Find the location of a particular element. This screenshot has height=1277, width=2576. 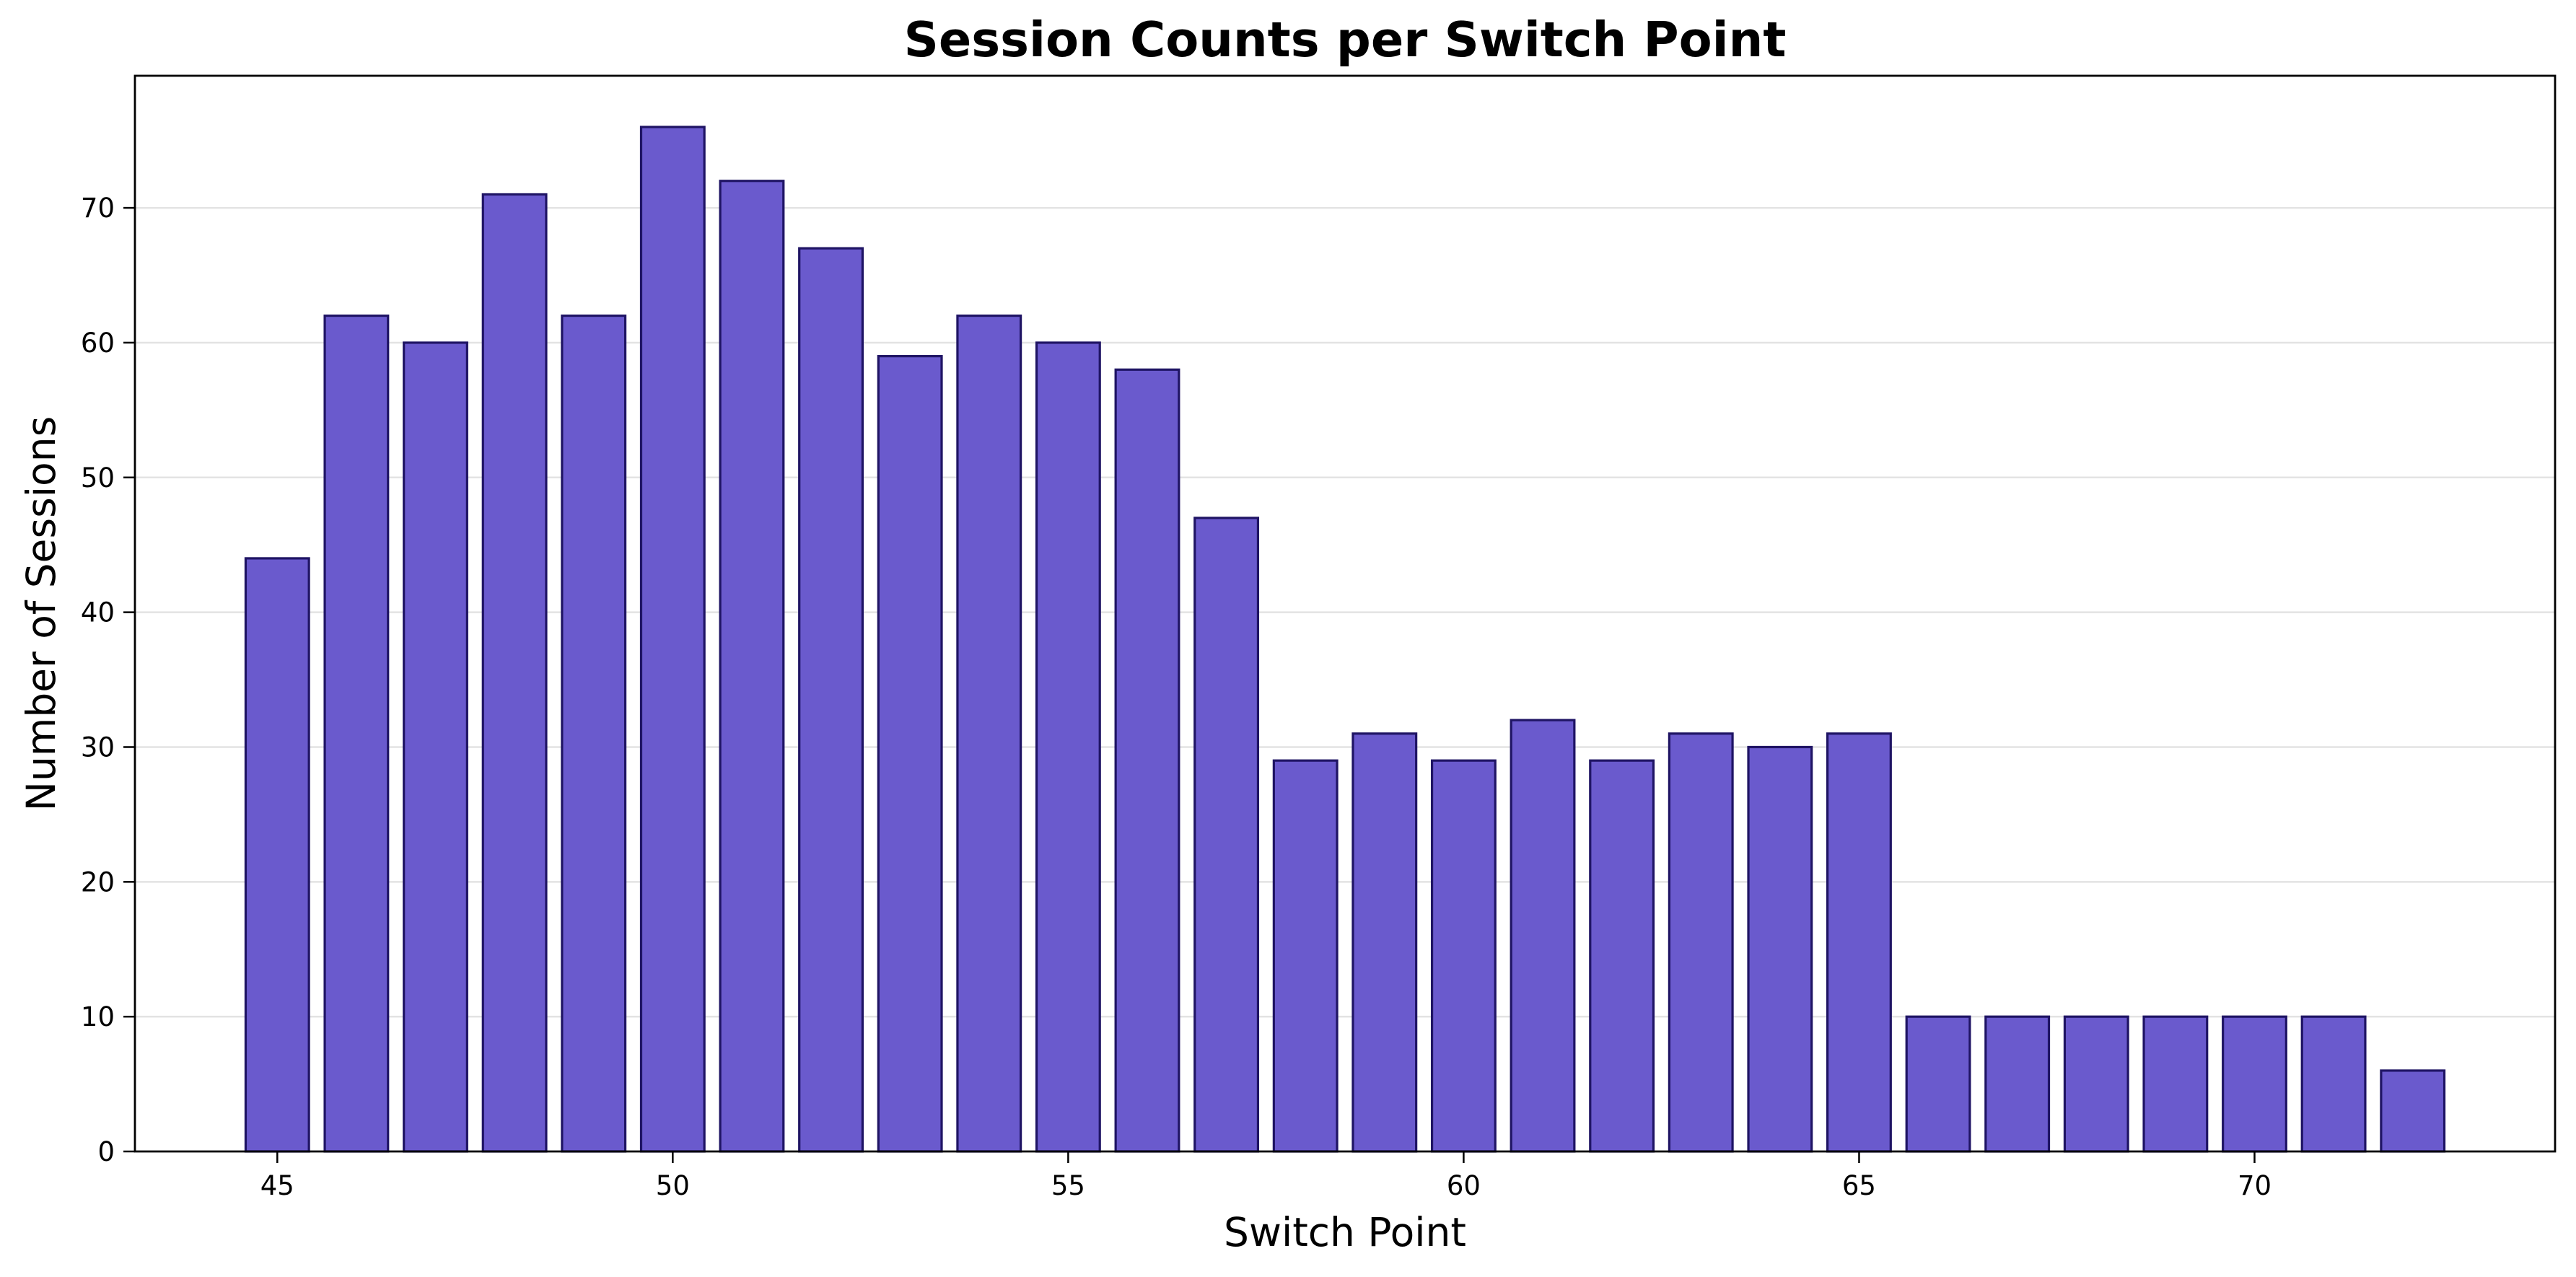

x-tick-label: 55 is located at coordinates (1068, 1186).